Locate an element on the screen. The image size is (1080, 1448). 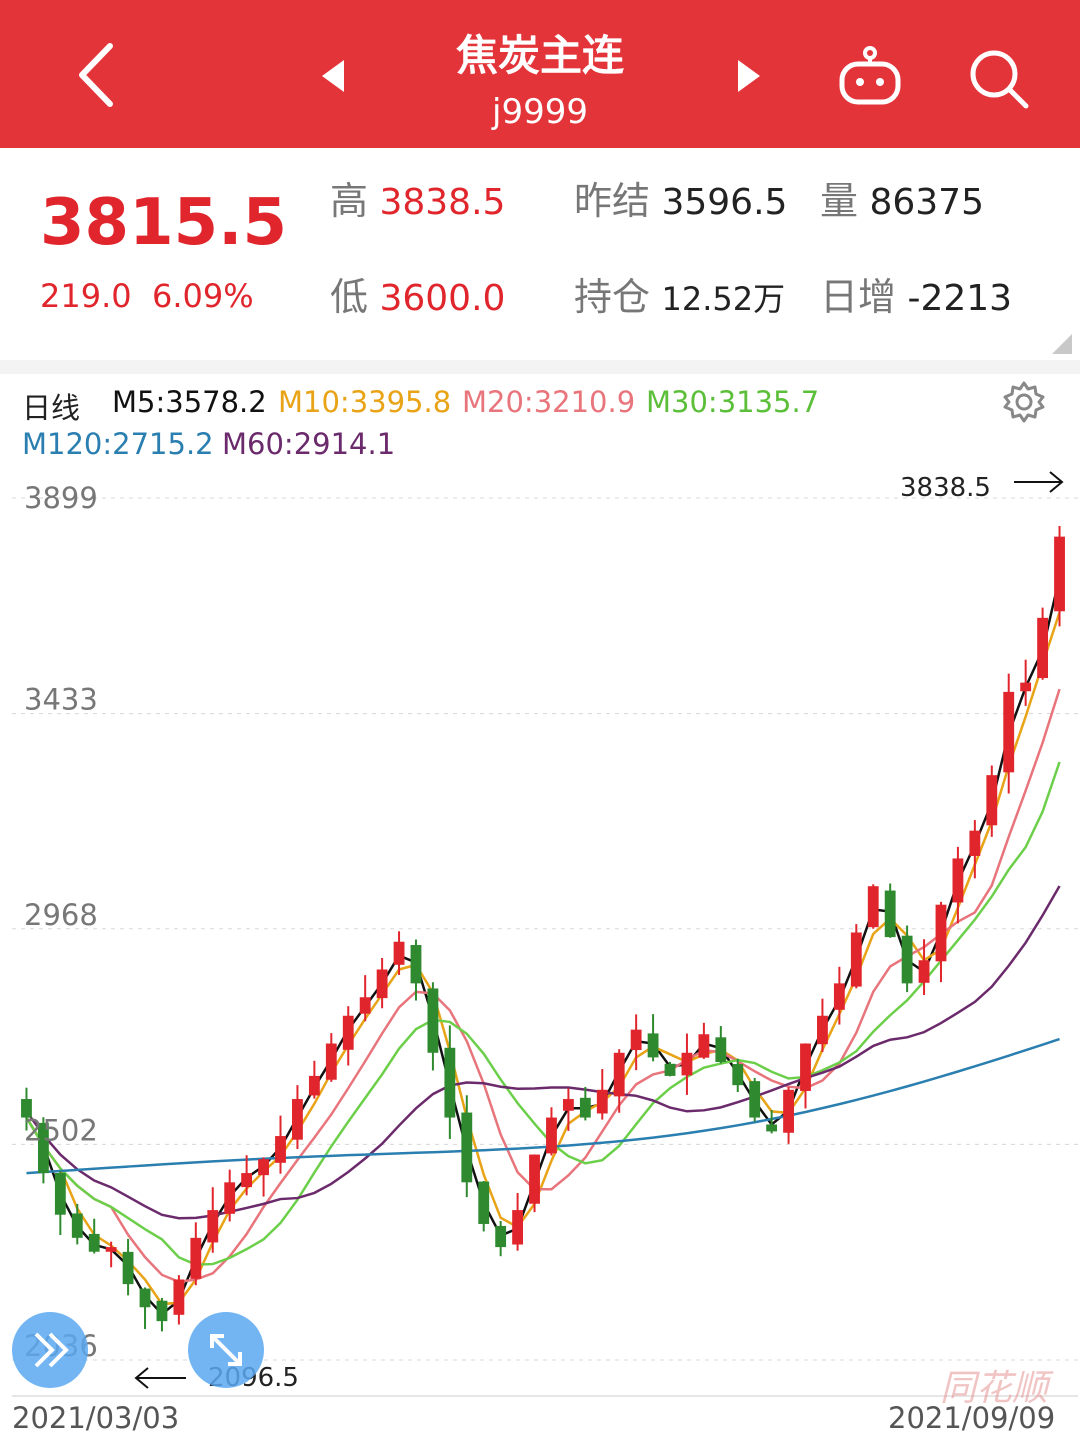
y-tick-label: 2502 is located at coordinates (61, 1130).